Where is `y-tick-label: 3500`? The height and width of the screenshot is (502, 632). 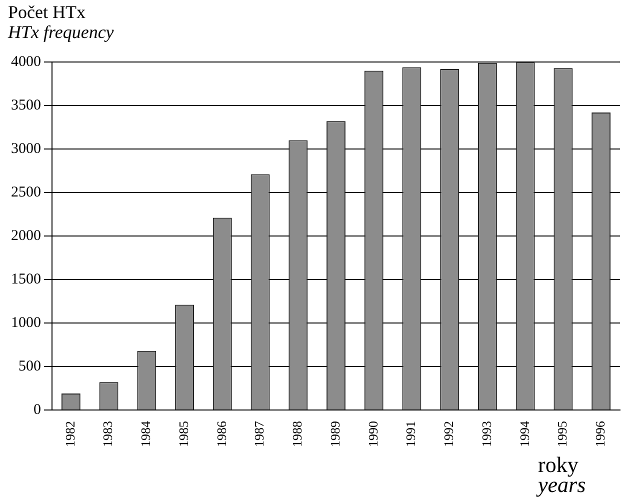
y-tick-label: 3500 is located at coordinates (26, 105).